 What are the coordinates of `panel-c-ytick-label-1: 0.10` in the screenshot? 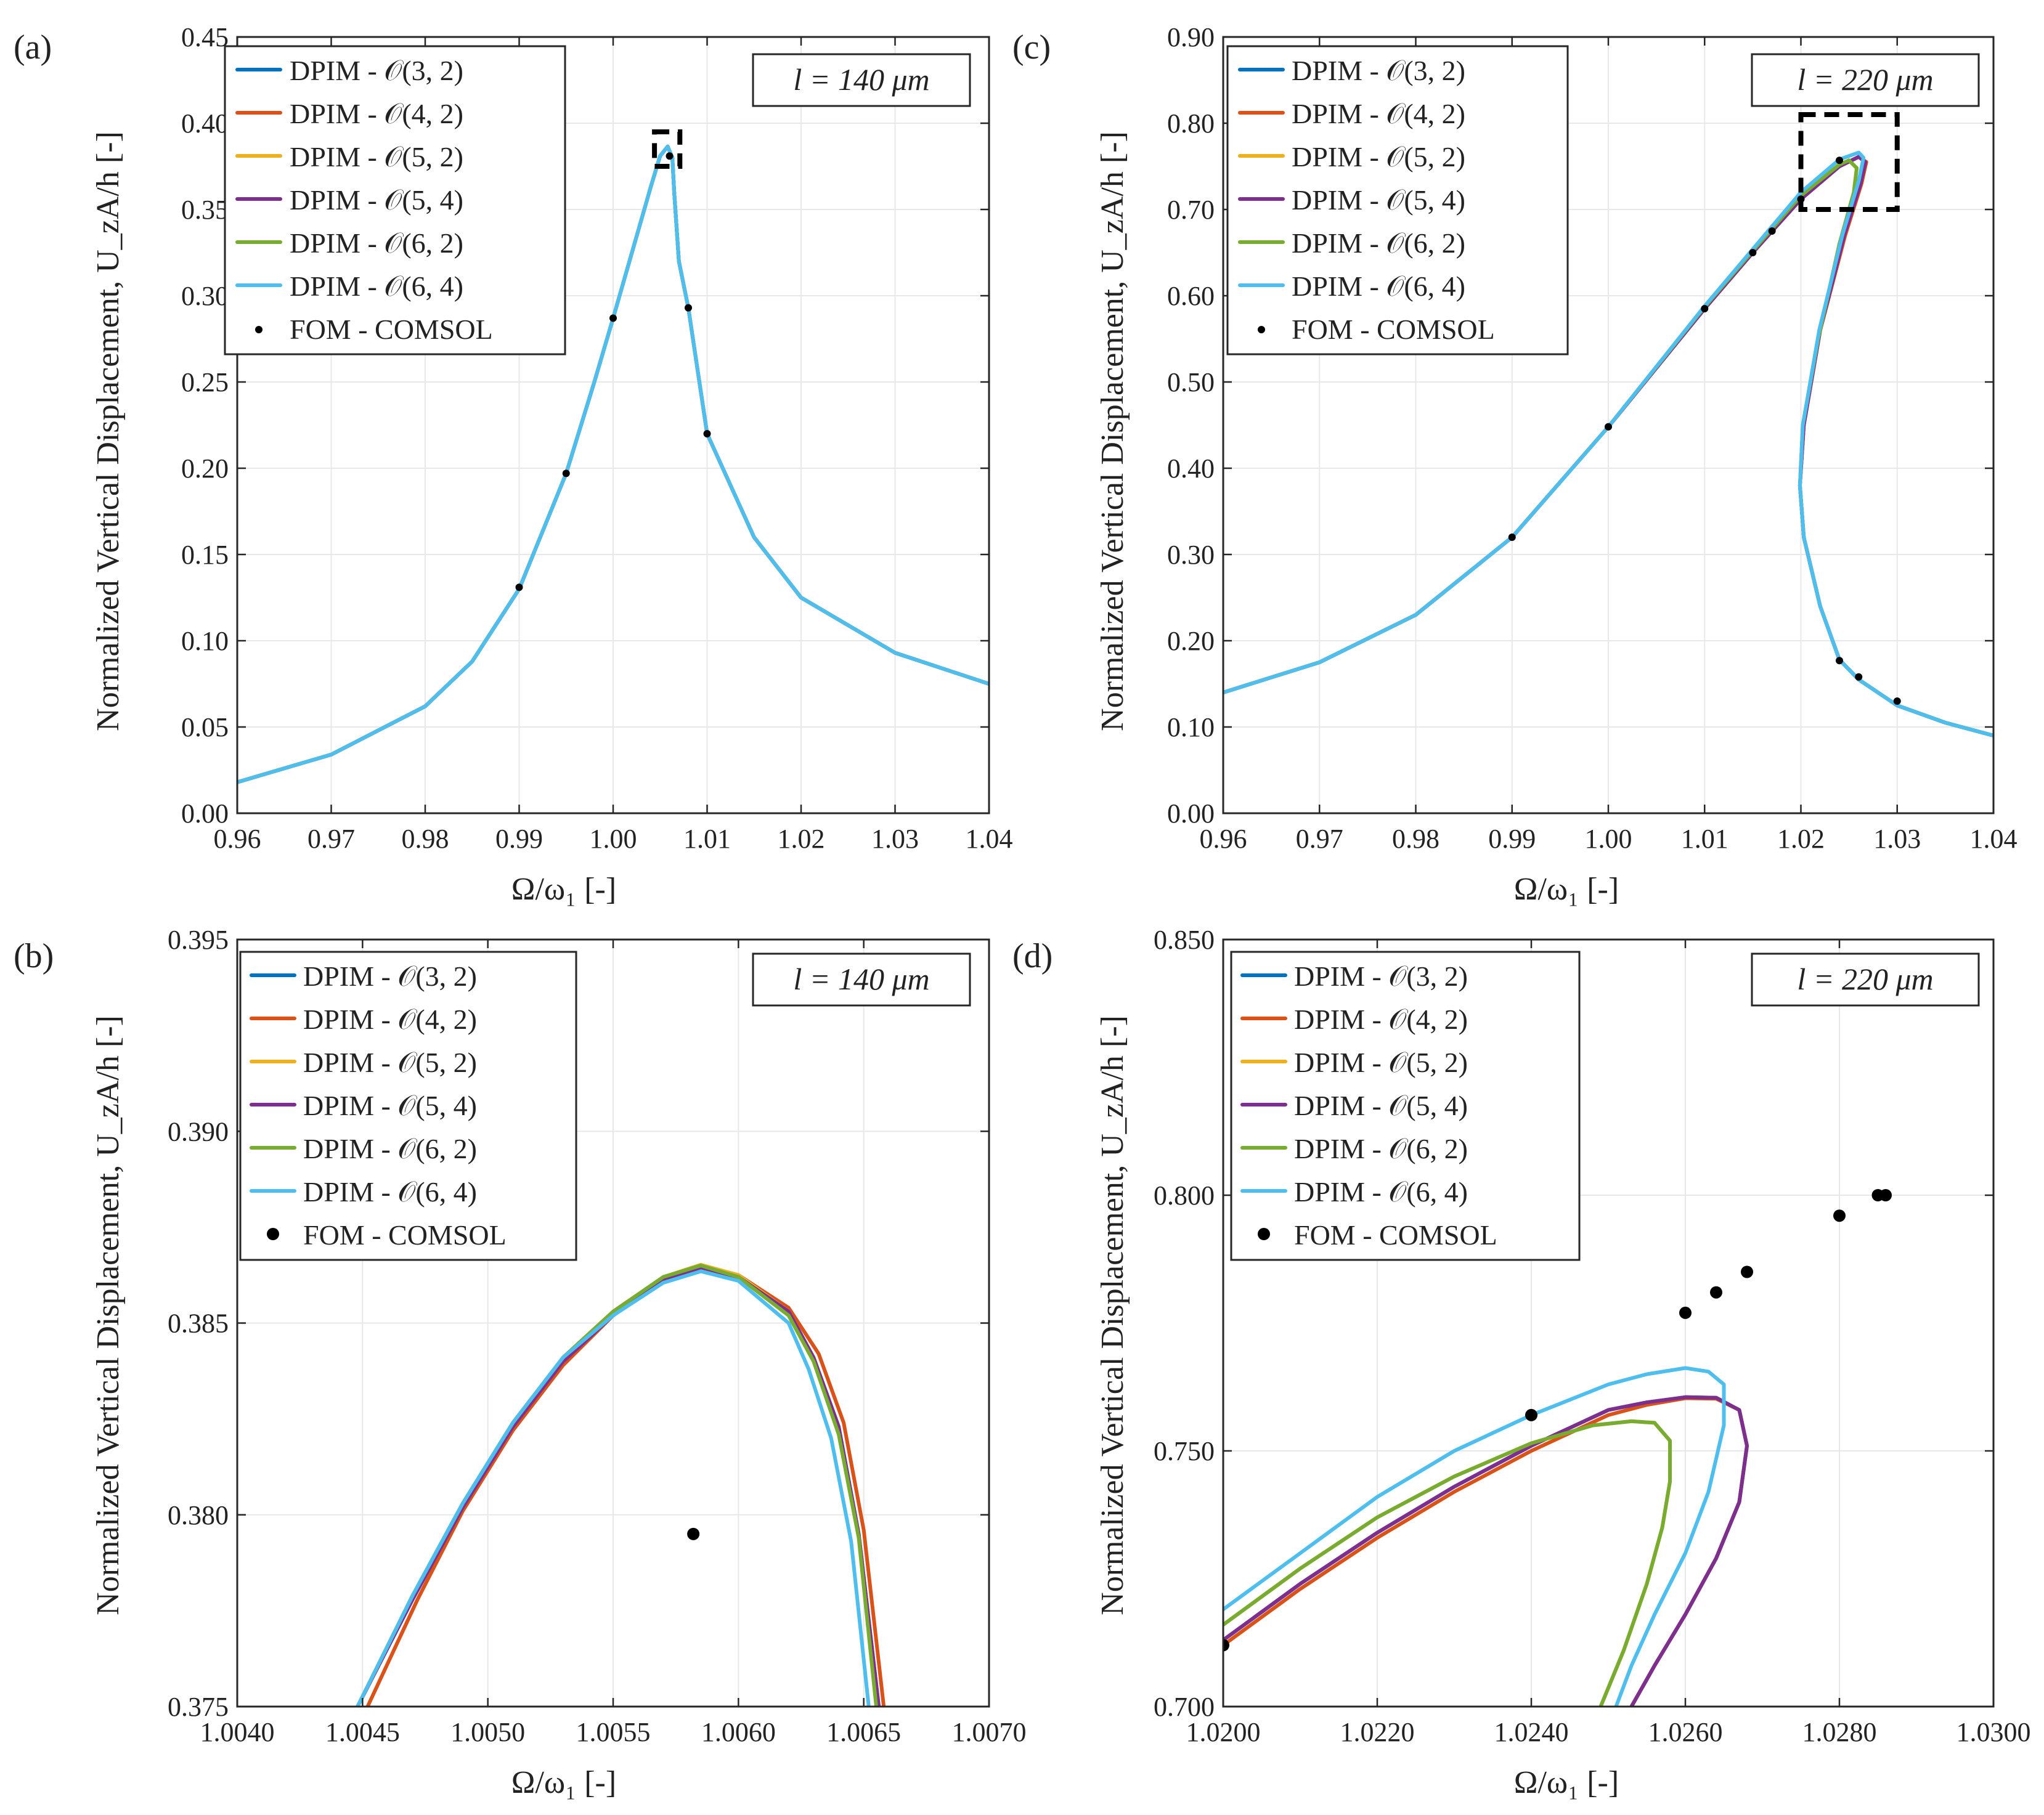 It's located at (1191, 727).